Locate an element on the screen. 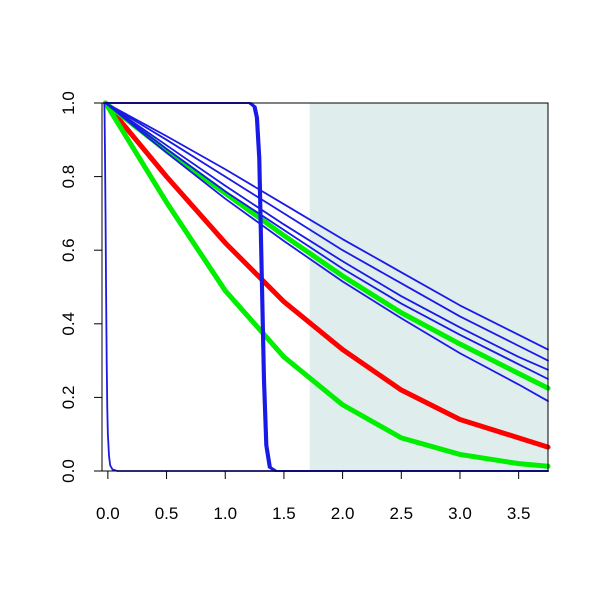  x-axis: 0.0 0.5 1.0 1.5 2.0 2.5 3.0 3.5 is located at coordinates (313, 496).